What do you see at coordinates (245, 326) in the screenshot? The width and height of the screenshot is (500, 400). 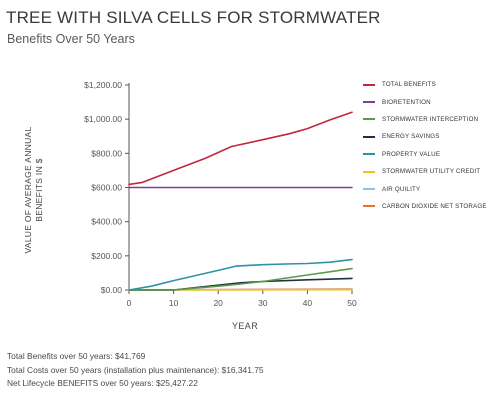 I see `x-axis-label: YEAR` at bounding box center [245, 326].